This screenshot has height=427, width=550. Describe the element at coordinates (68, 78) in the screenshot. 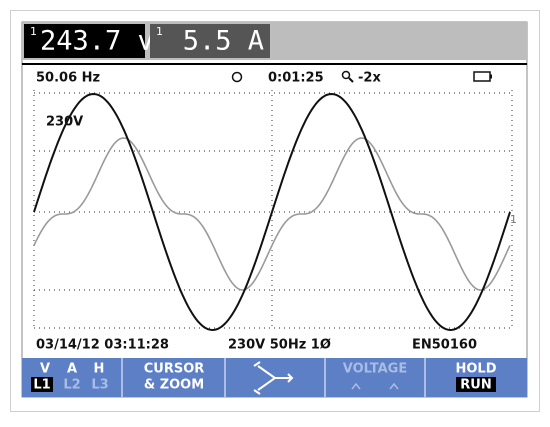

I see `frequency: 50.06 Hz` at that location.